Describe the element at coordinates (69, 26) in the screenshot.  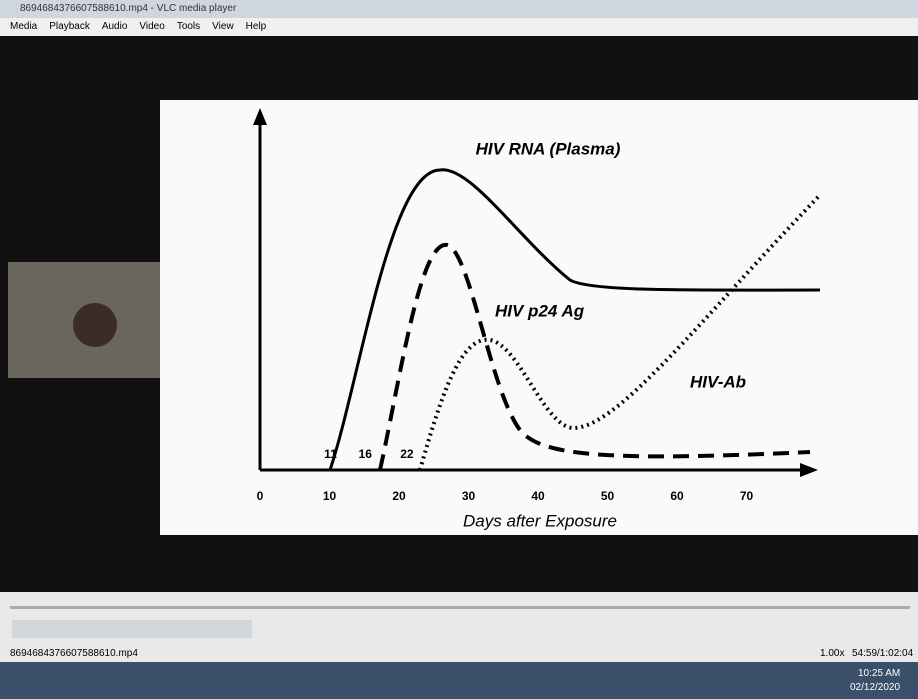
I see `menu-item: Playback` at that location.